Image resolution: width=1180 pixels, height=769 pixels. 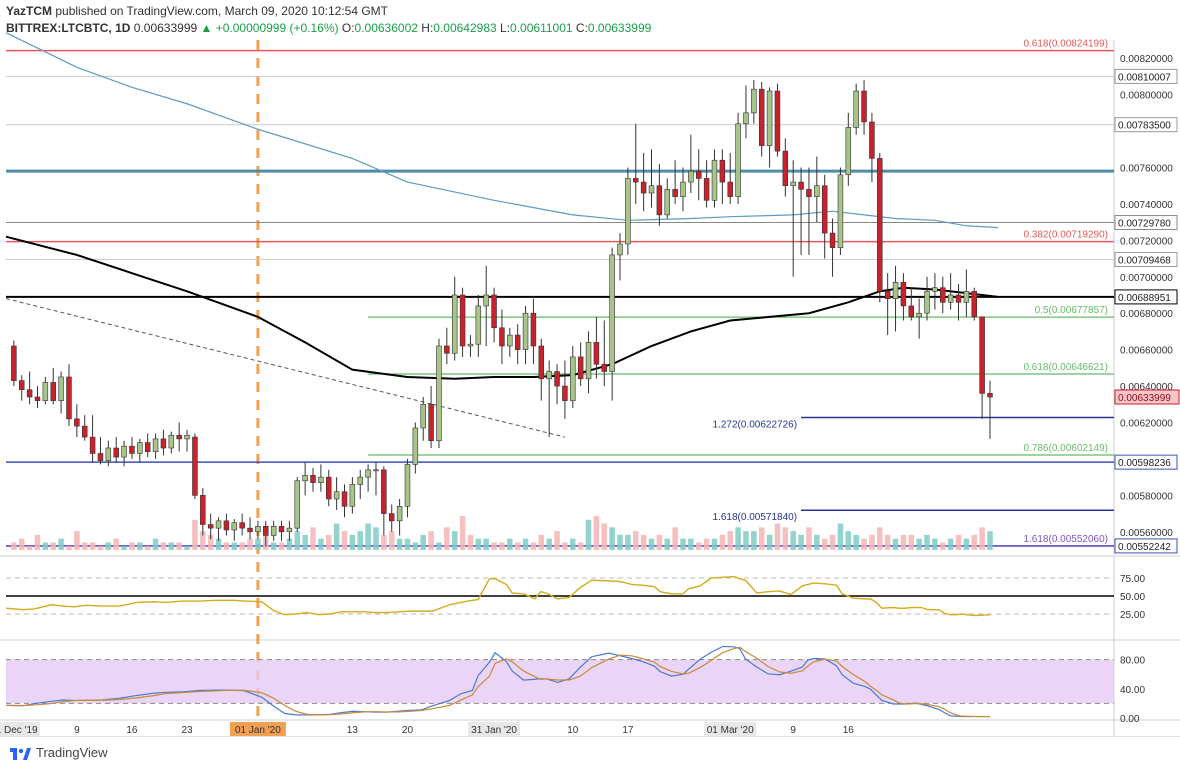 I want to click on level-label: 0.786(0.00602149), so click(x=1065, y=448).